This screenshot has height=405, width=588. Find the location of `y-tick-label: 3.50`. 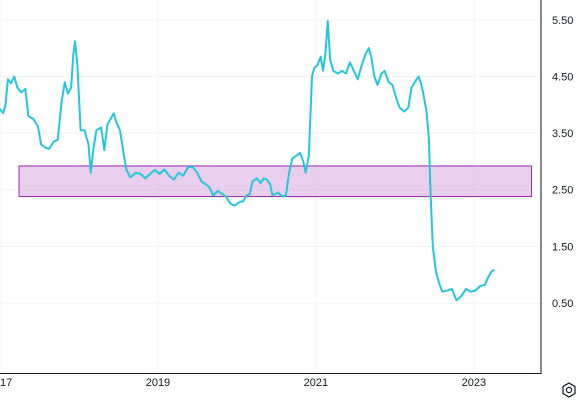

y-tick-label: 3.50 is located at coordinates (562, 134).